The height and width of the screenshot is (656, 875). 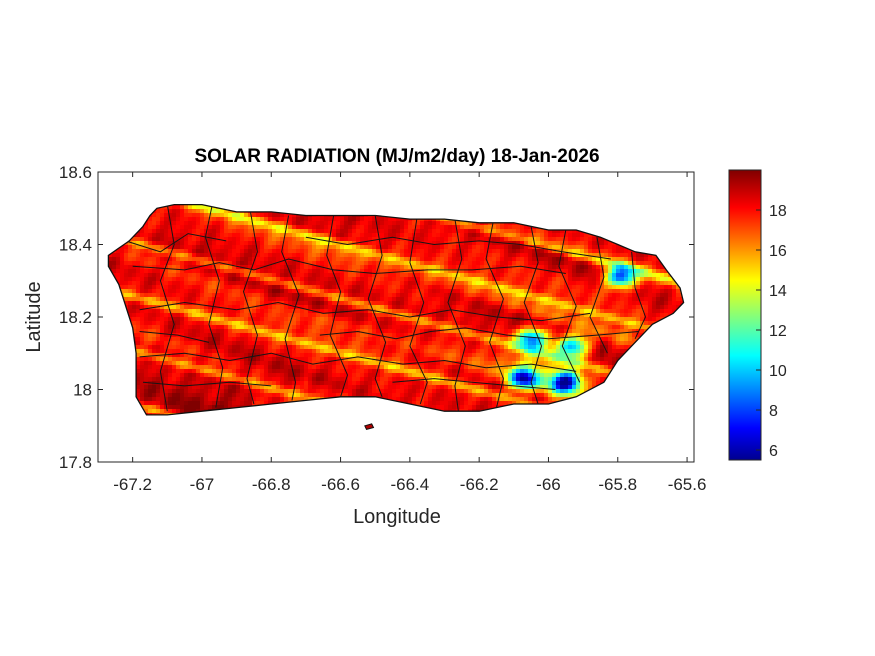 What do you see at coordinates (202, 484) in the screenshot?
I see `x-tick-label: -67` at bounding box center [202, 484].